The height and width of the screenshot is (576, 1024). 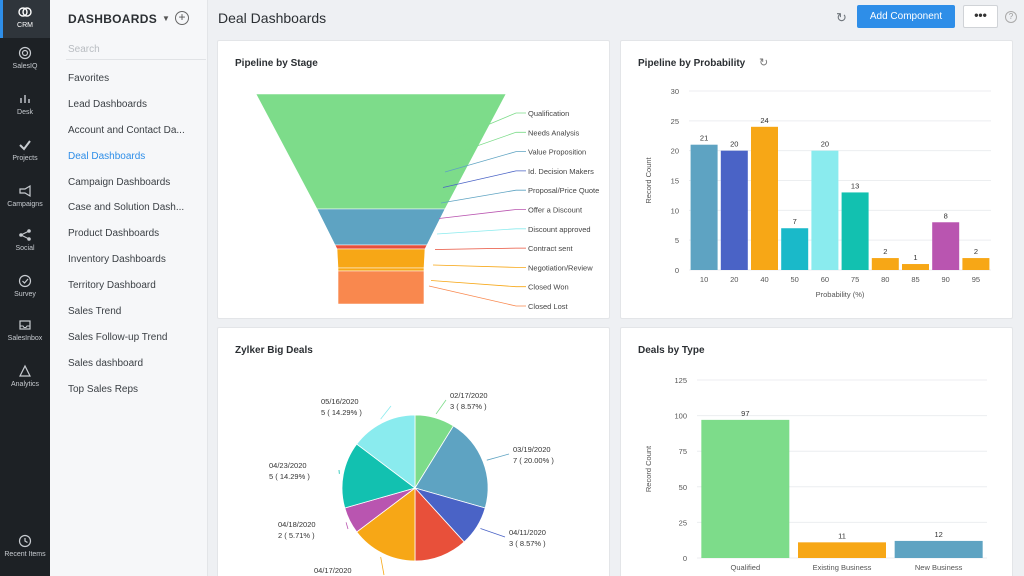 I want to click on rail-item-label: Analytics, so click(x=24, y=384).